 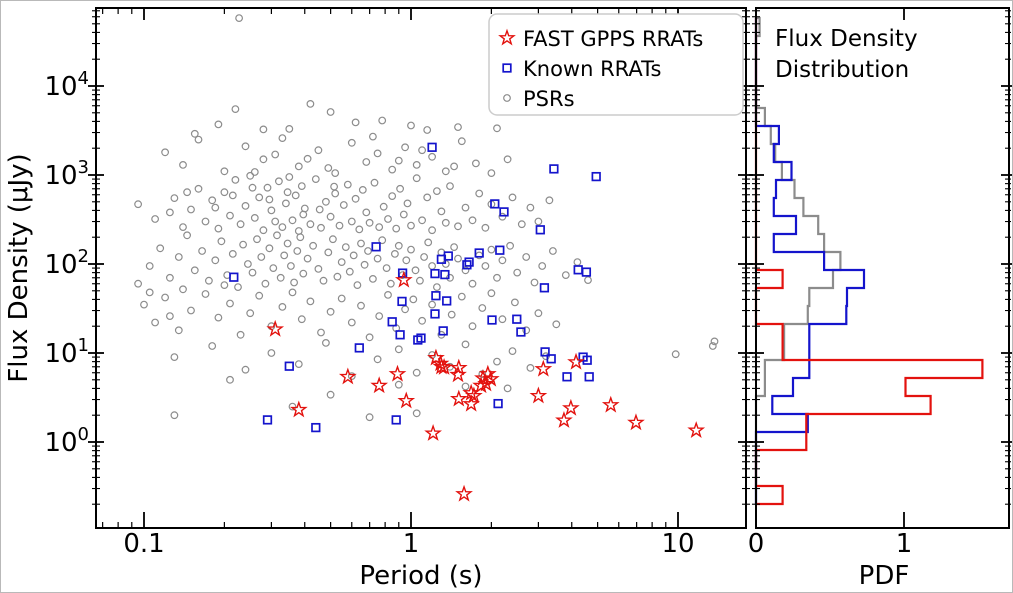 What do you see at coordinates (411, 544) in the screenshot?
I see `x-tick-1: 1` at bounding box center [411, 544].